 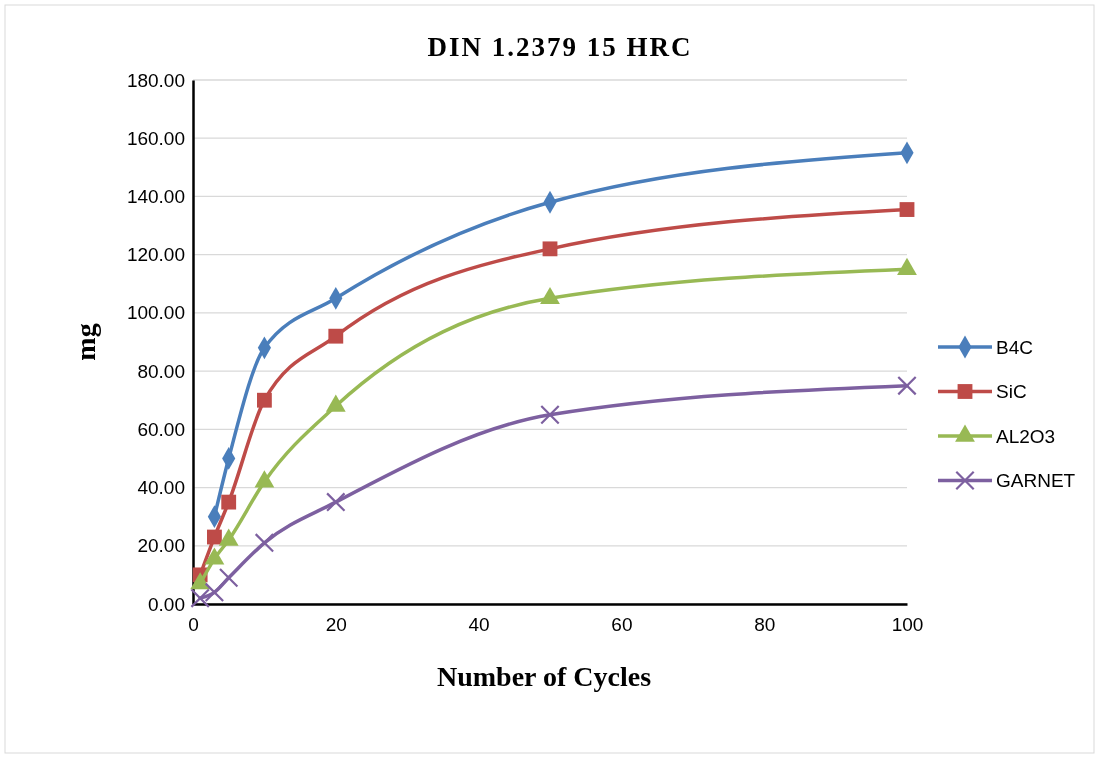 What do you see at coordinates (336, 625) in the screenshot?
I see `x-tick-label: 20` at bounding box center [336, 625].